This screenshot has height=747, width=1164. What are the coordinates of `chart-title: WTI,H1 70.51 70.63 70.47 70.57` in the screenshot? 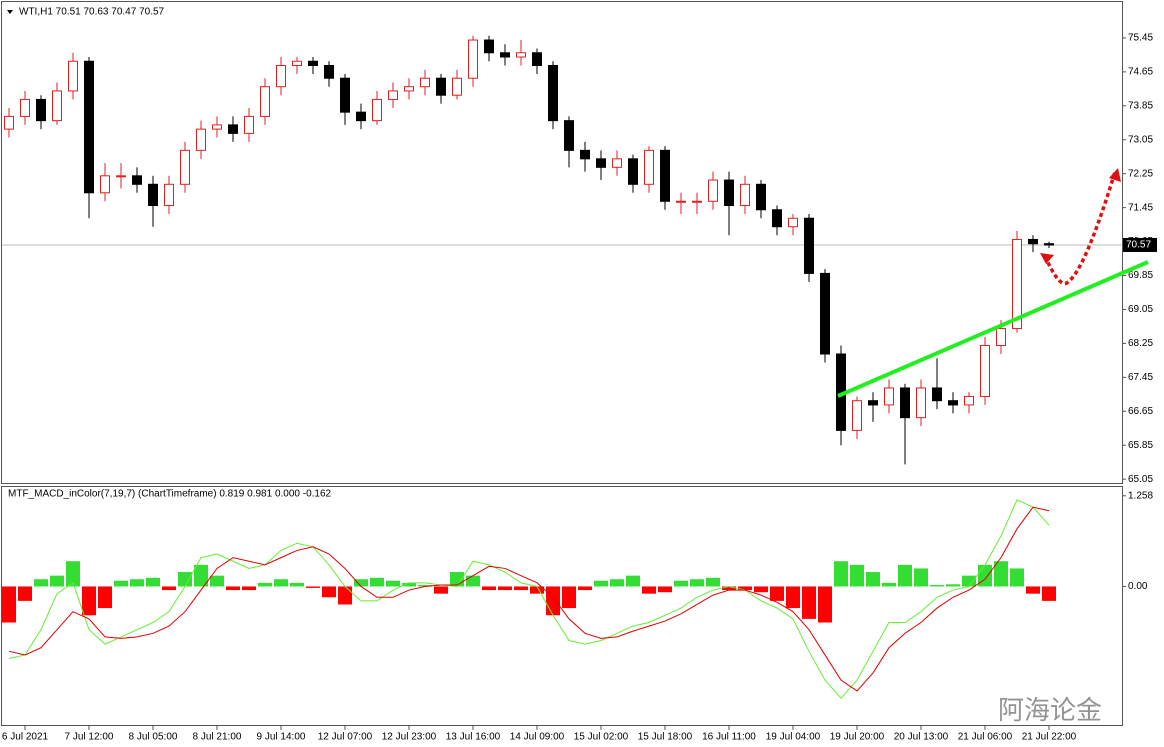 It's located at (92, 12).